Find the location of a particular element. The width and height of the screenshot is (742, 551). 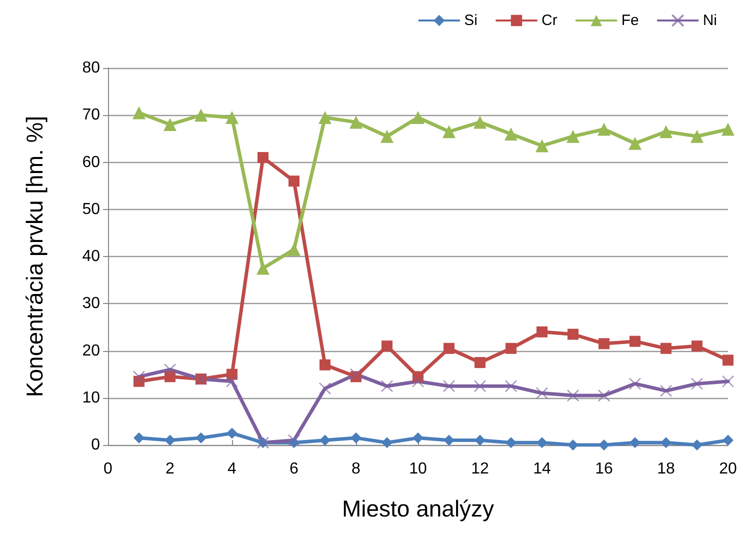

x-tick-label: 6 is located at coordinates (294, 469).